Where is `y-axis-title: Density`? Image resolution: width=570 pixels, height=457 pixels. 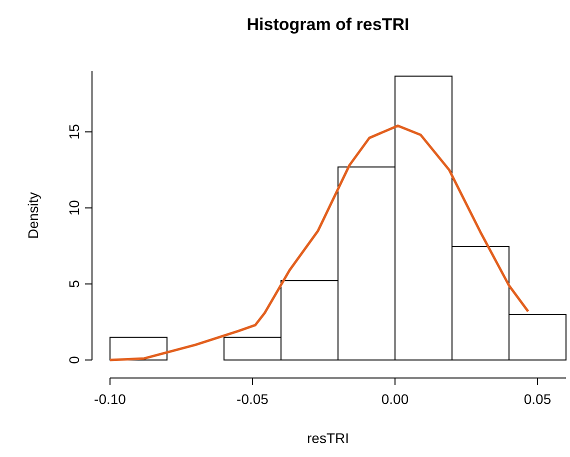 y-axis-title: Density is located at coordinates (33, 215).